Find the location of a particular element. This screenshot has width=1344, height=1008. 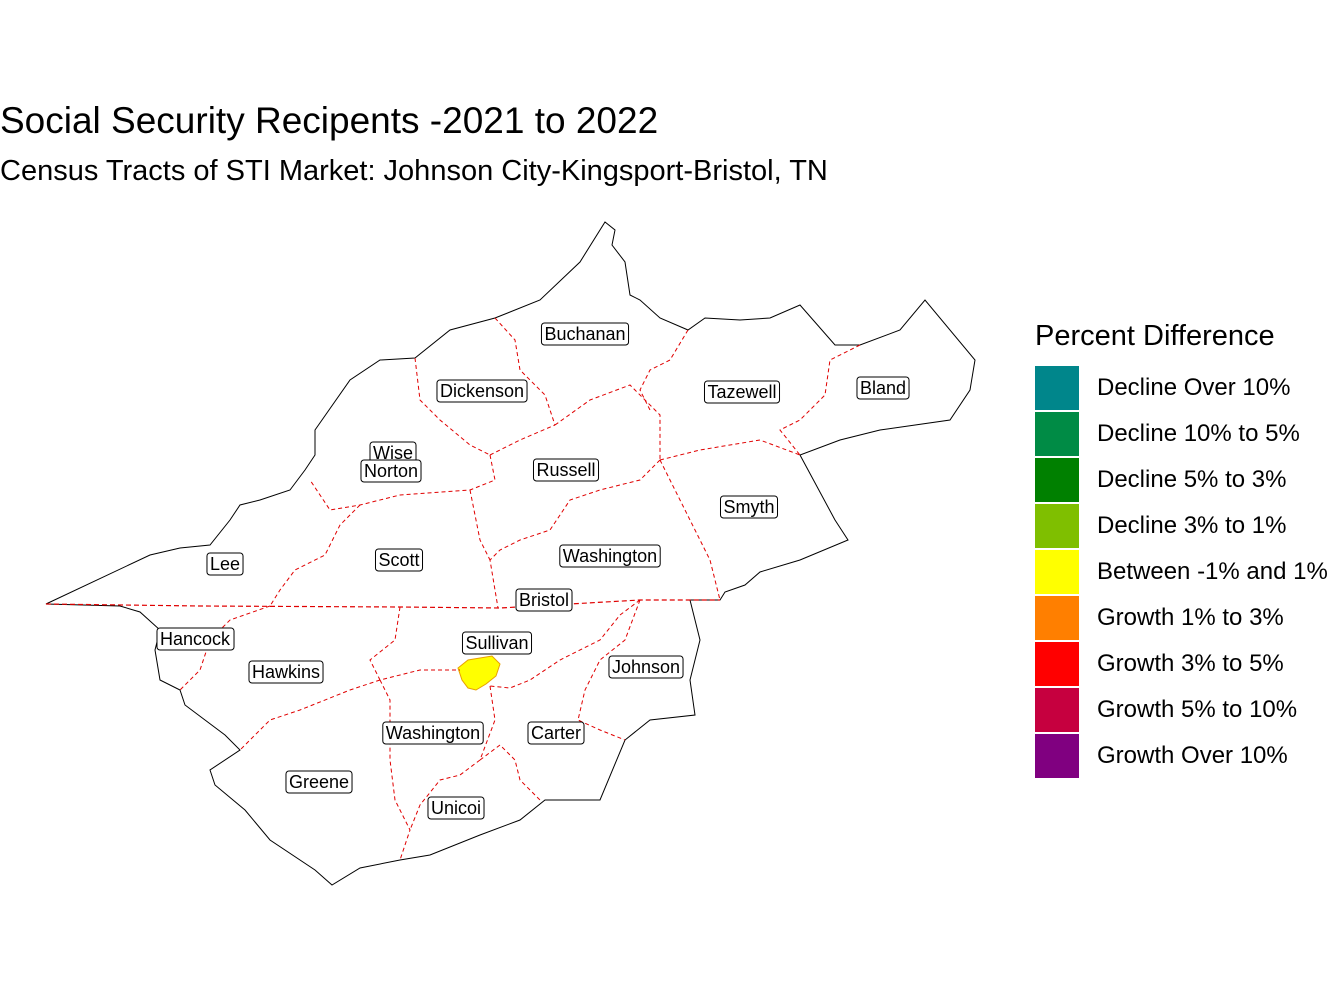

legend-item: Decline Over 10% is located at coordinates (1181, 388).